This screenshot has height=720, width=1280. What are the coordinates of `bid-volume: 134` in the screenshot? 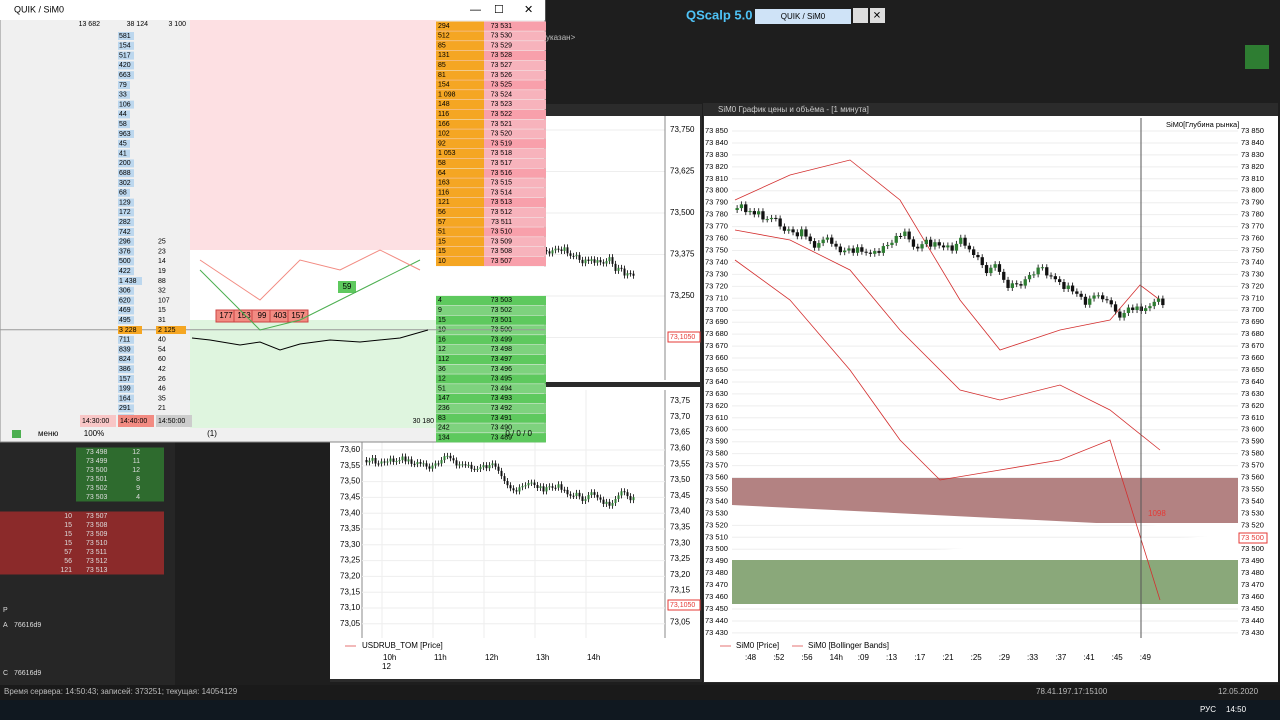 It's located at (444, 437).